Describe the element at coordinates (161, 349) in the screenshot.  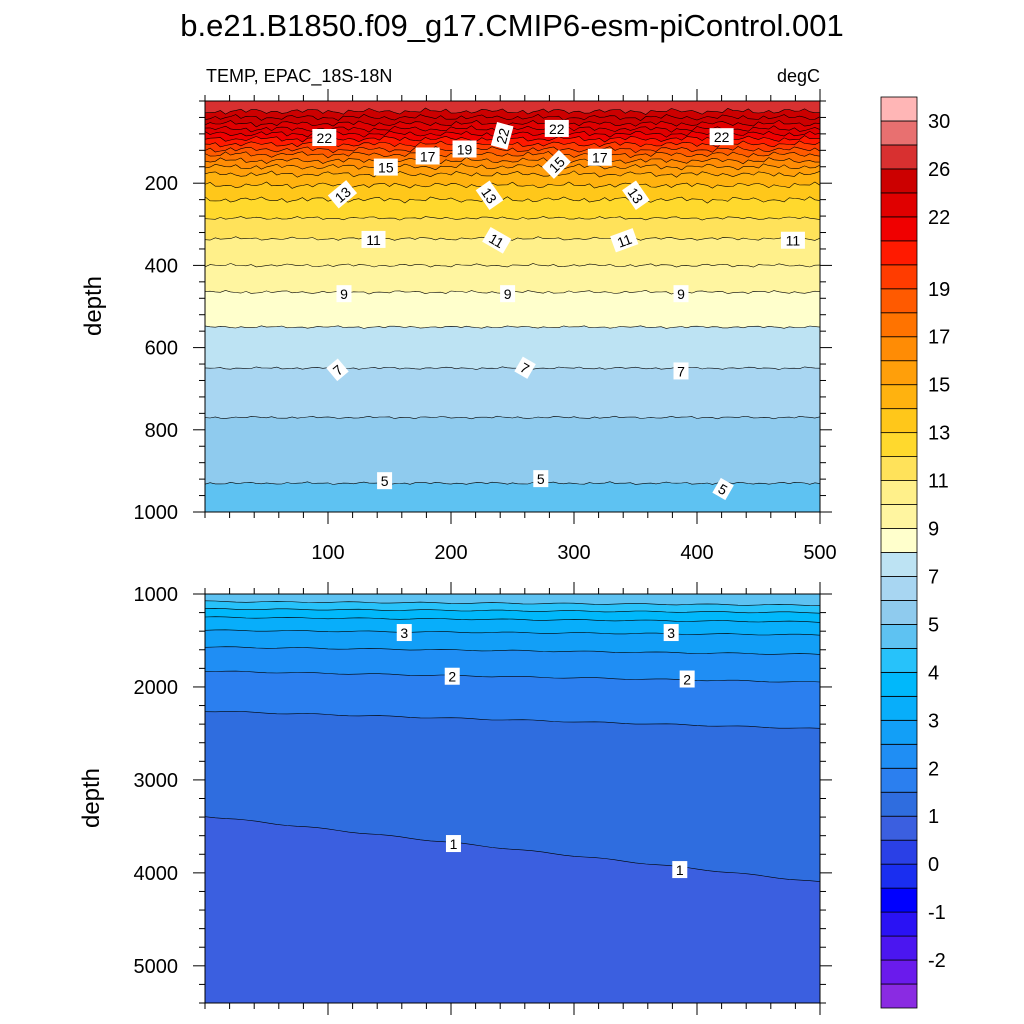
I see `y-tick-label: 600` at that location.